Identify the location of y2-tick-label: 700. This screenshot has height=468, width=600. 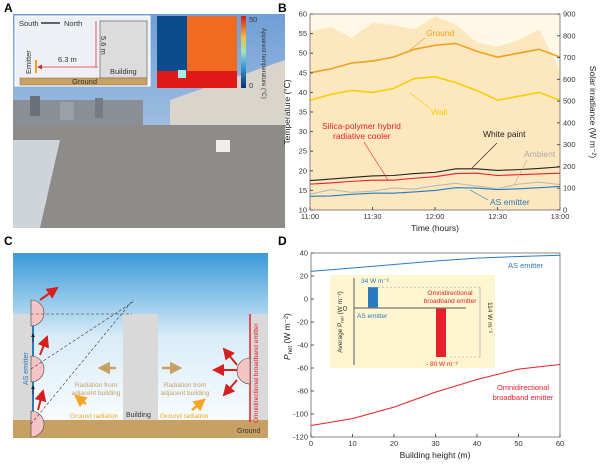
(569, 57).